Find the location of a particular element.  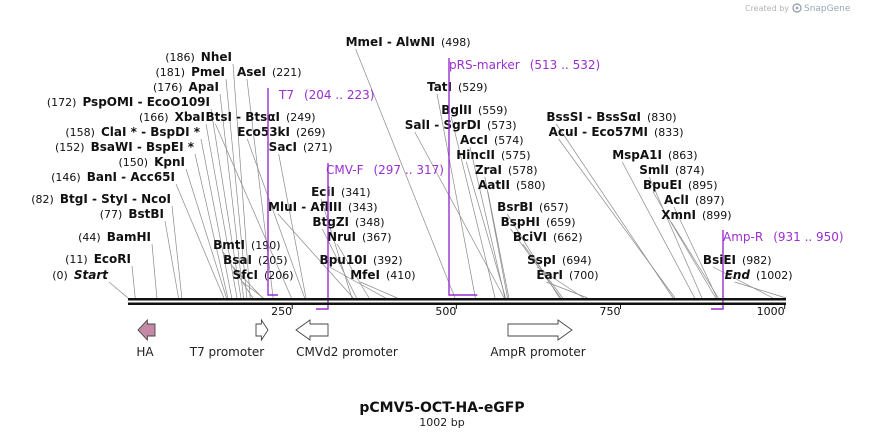

ruler-tick-500: 500 is located at coordinates (446, 311).